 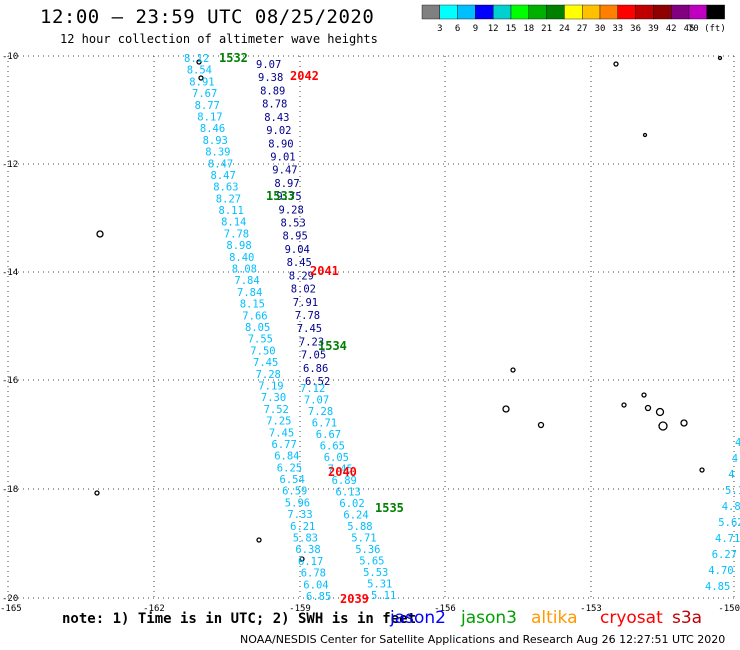 I want to click on swh-value-label: 9.07, so click(x=268, y=65).